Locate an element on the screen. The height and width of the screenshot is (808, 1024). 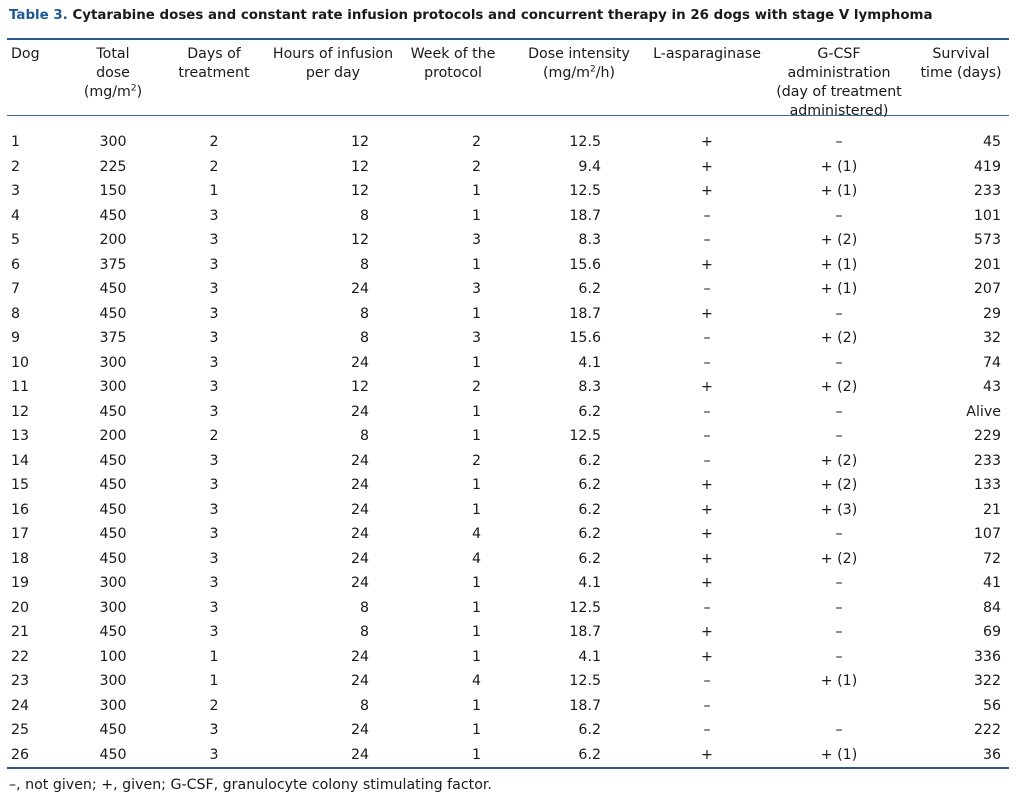
cell-survival: 21 is located at coordinates (991, 509).